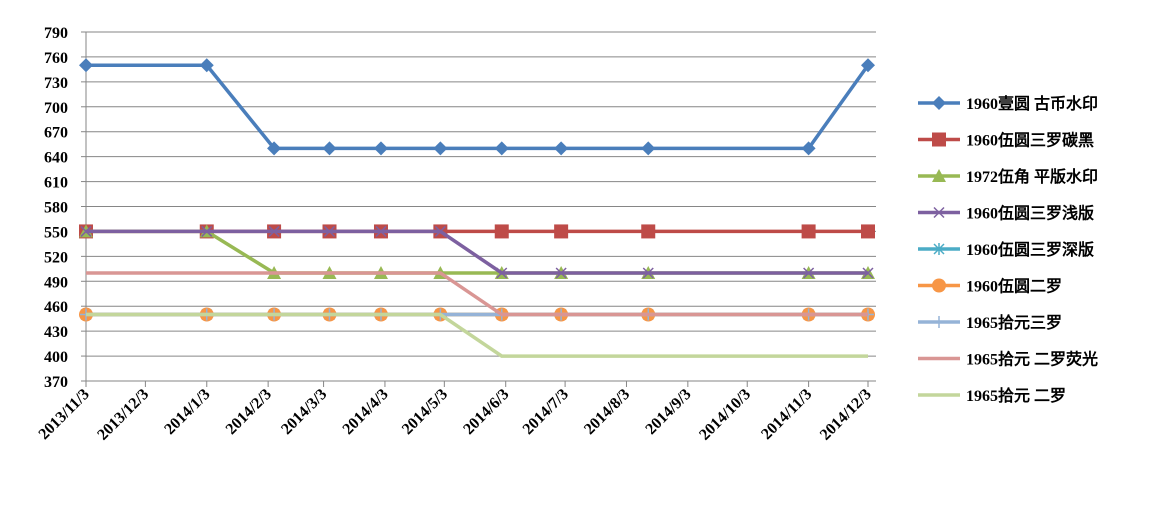  Describe the element at coordinates (56, 108) in the screenshot. I see `y-tick-label: 700` at that location.